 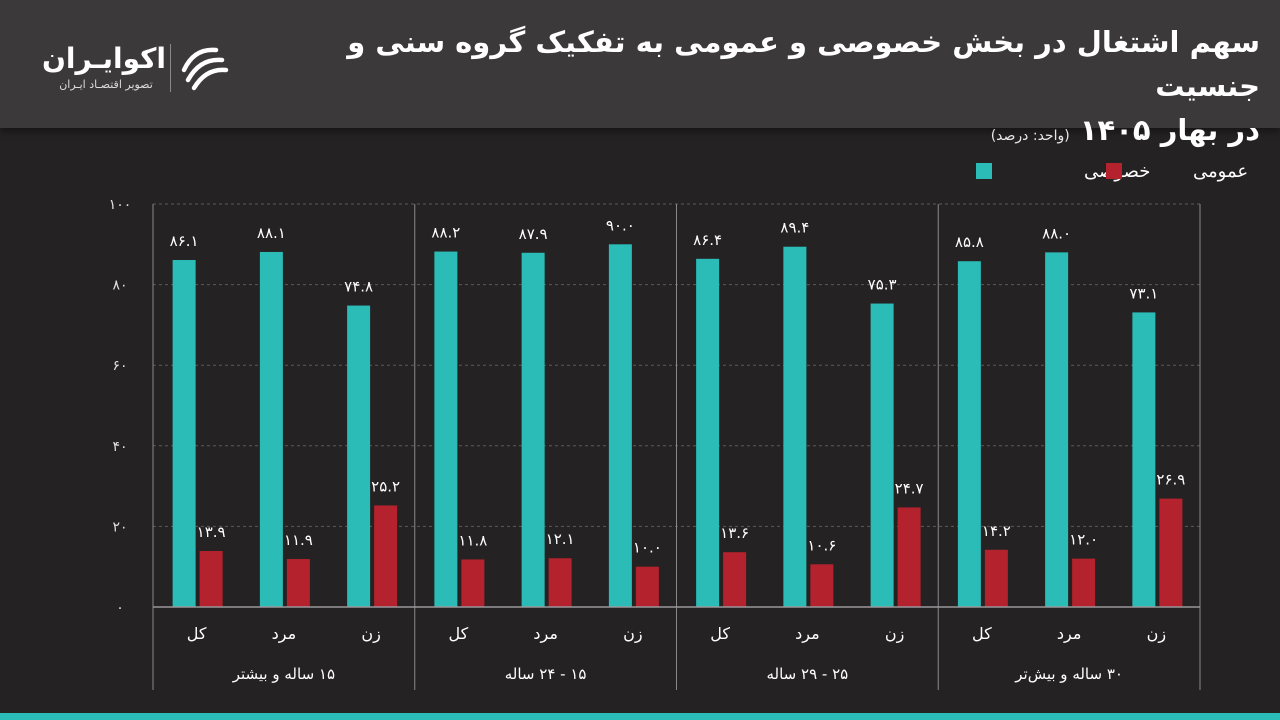 I want to click on logo-name: اکوایـران, so click(x=103, y=58).